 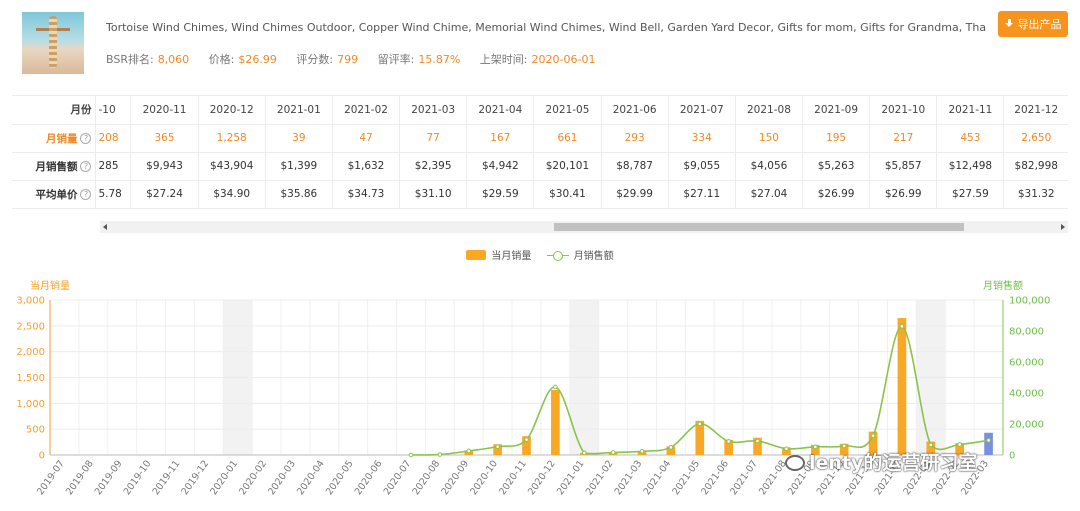 I want to click on launch-value: 2020-06-01, so click(x=563, y=59).